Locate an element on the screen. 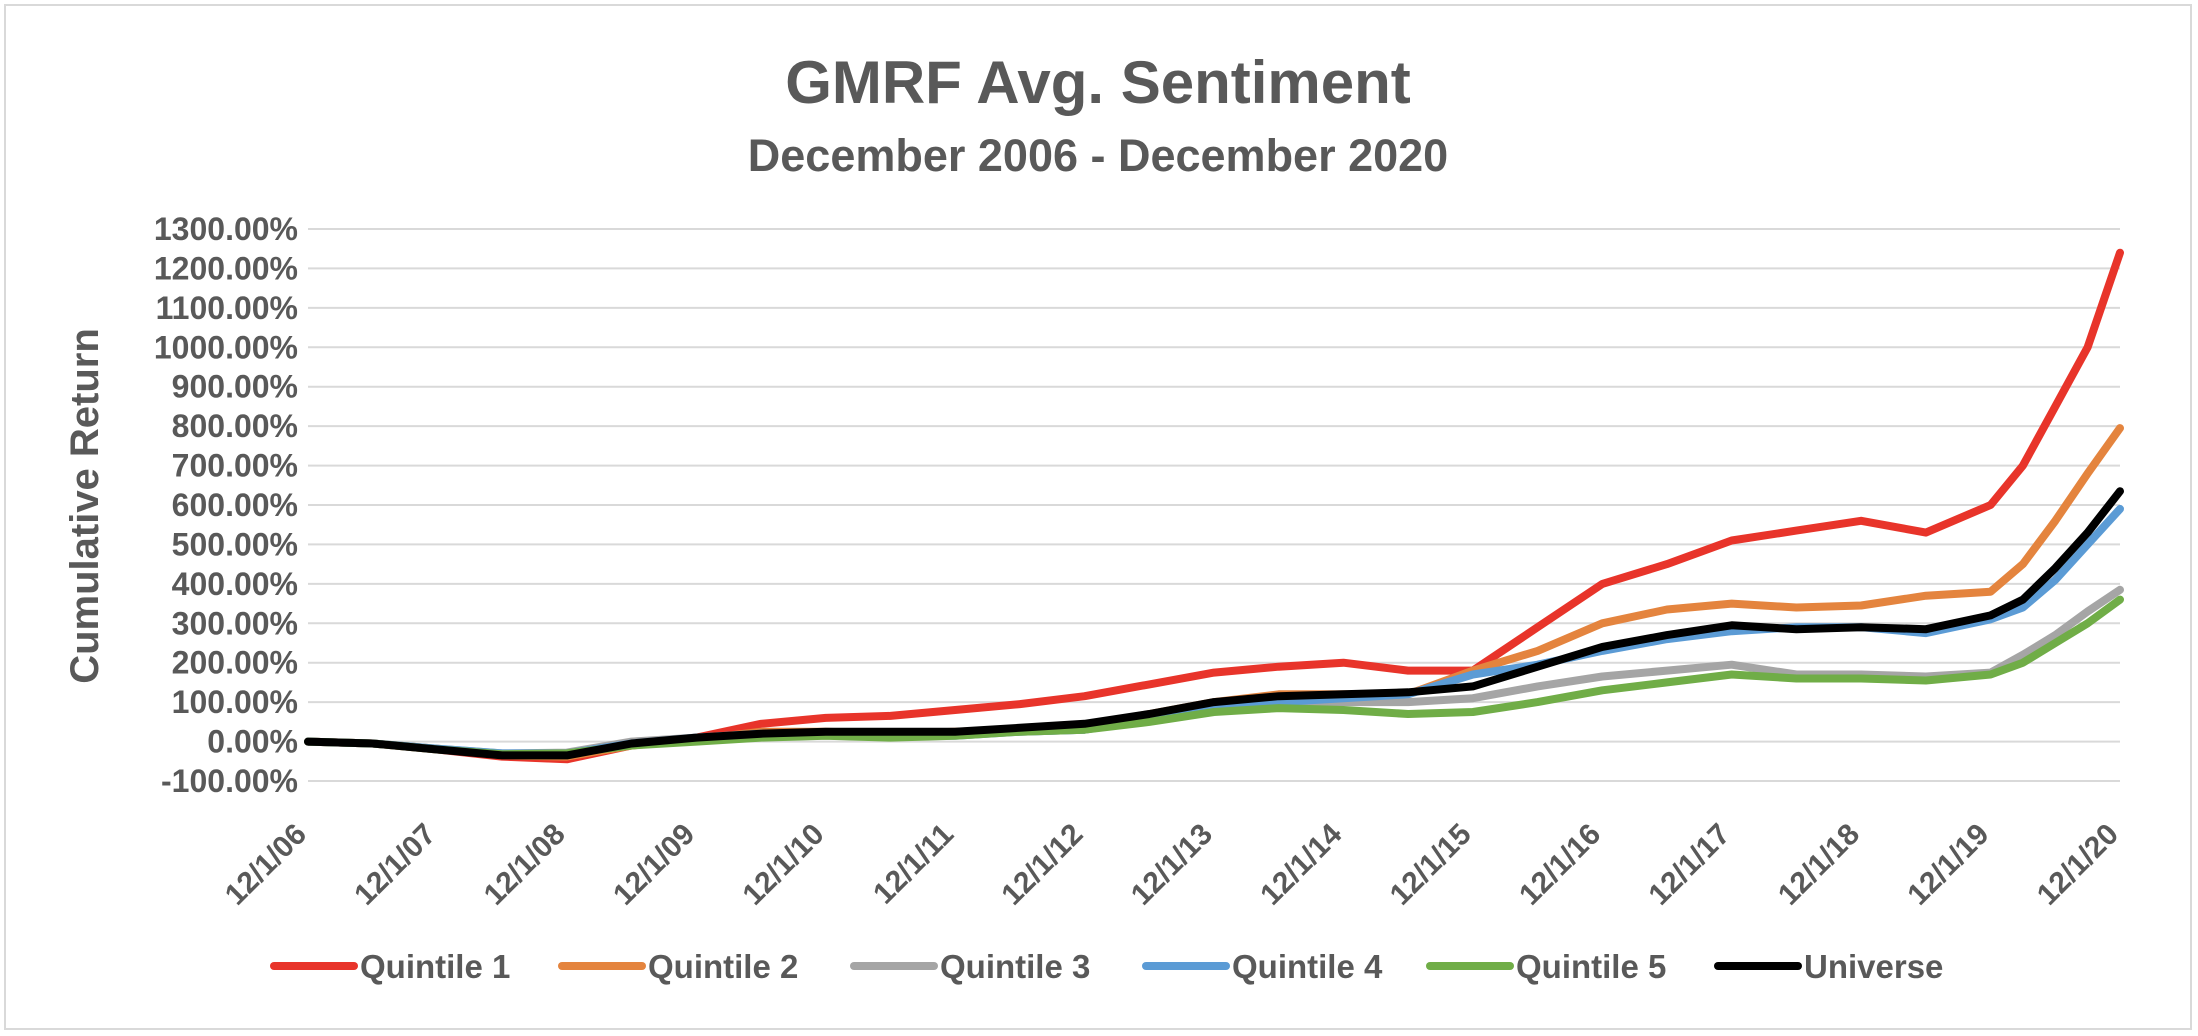 The height and width of the screenshot is (1036, 2198). y-tick-label: 1200.00% is located at coordinates (226, 268).